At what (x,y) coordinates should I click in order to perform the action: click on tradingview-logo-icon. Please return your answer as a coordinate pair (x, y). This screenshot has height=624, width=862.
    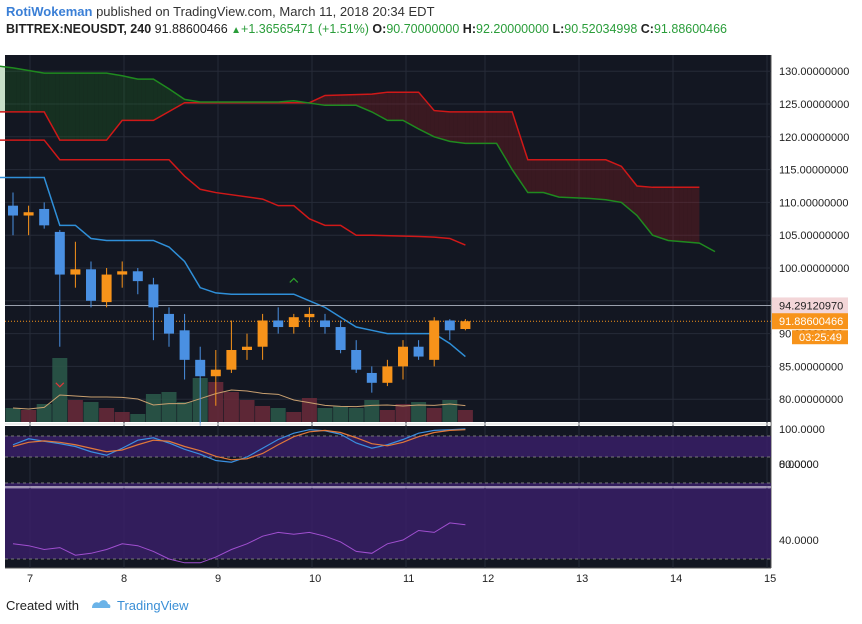
    Looking at the image, I should click on (100, 605).